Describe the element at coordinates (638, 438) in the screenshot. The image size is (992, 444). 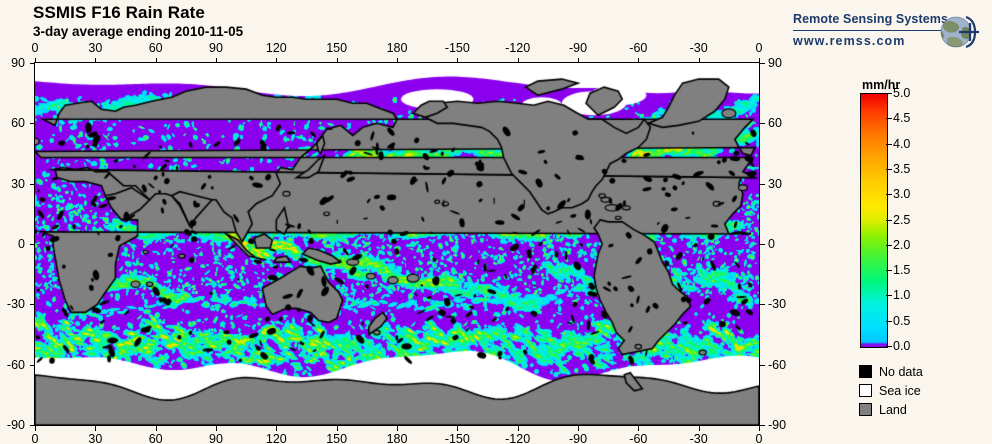
I see `x-axis-label-bottom: -60` at that location.